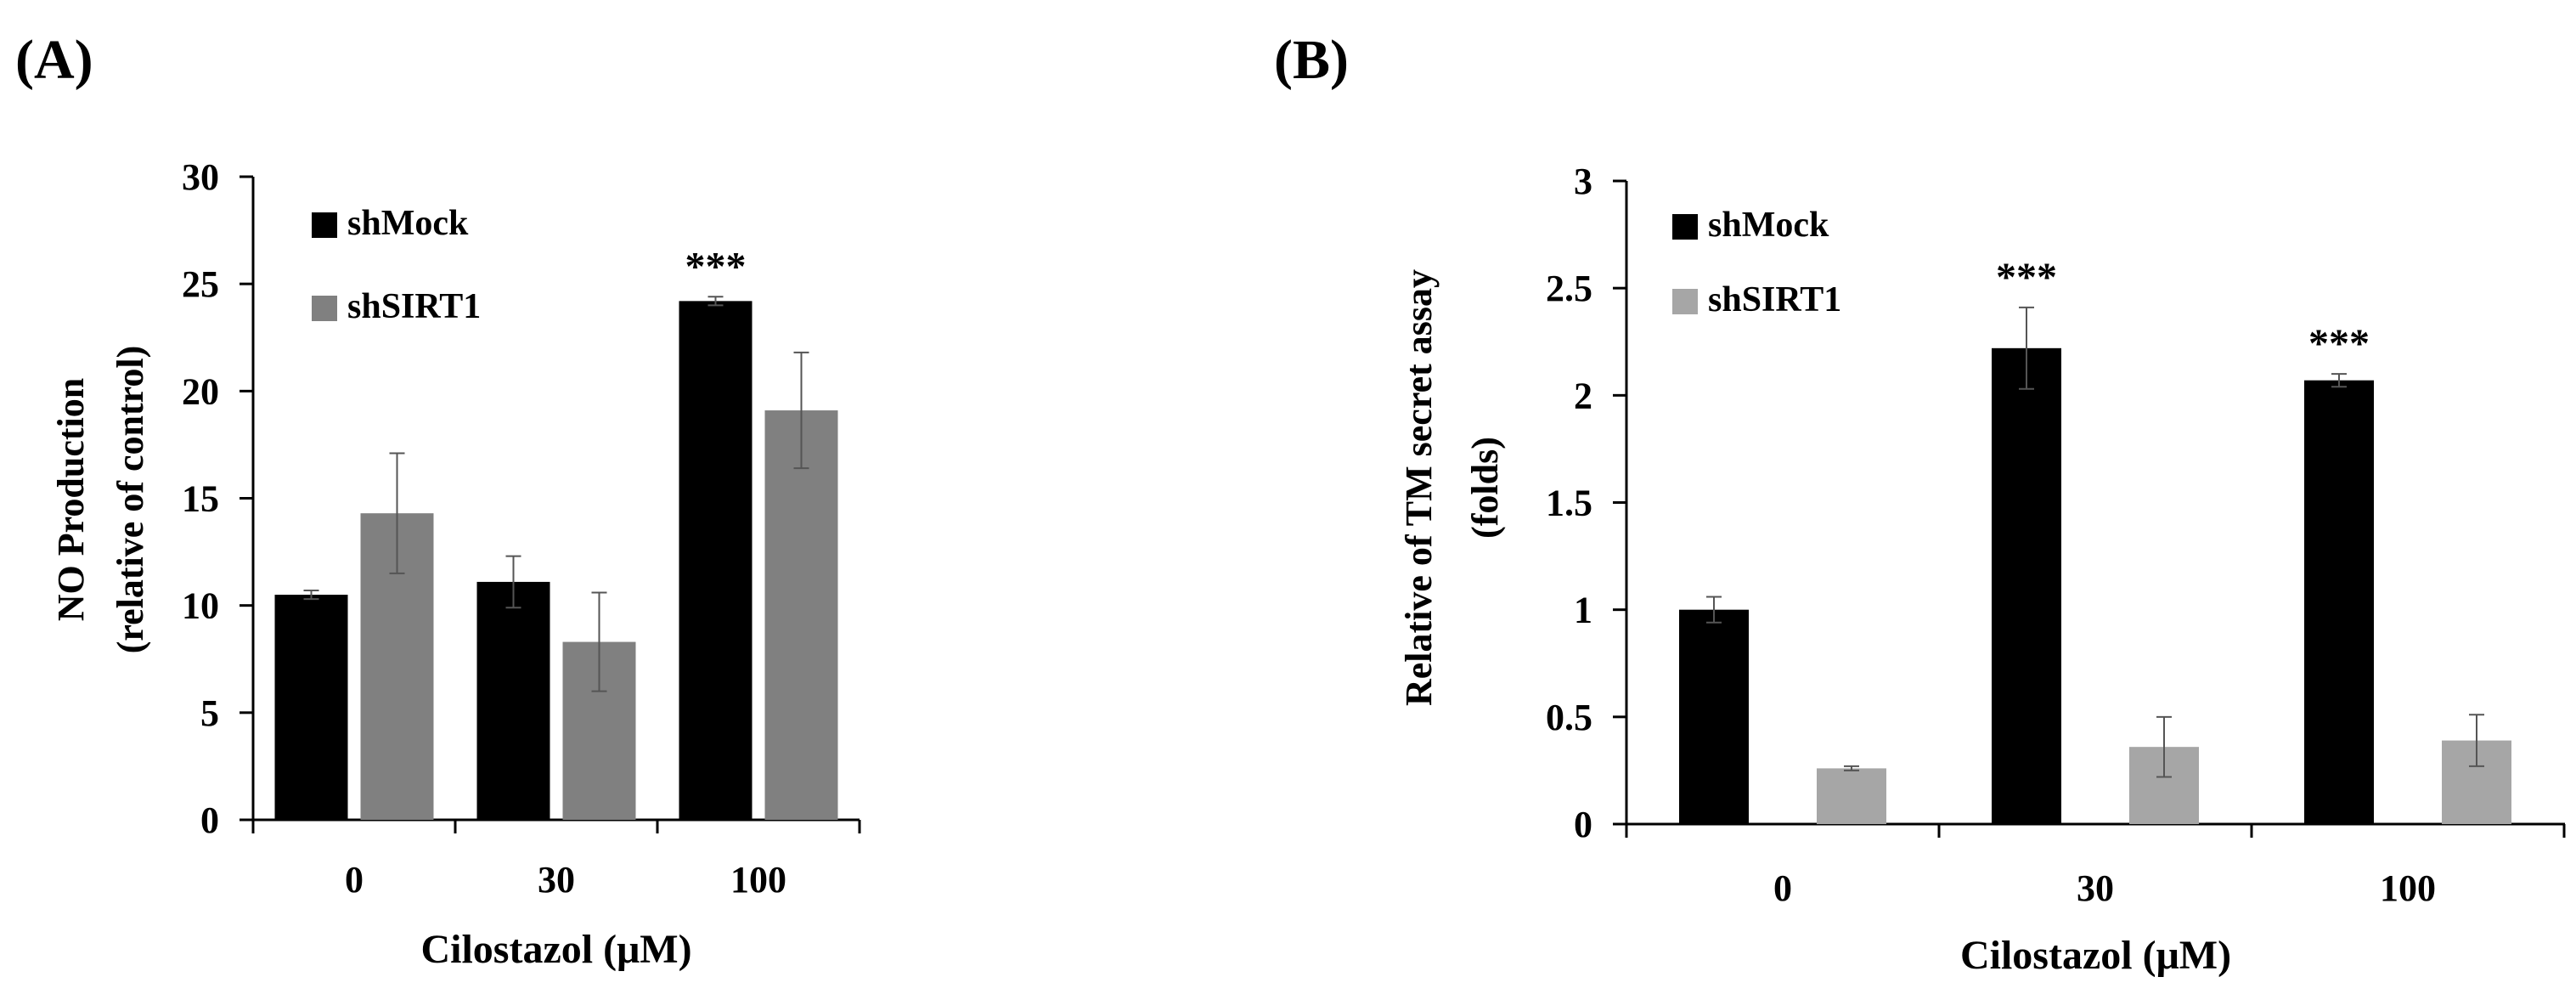  Describe the element at coordinates (1768, 226) in the screenshot. I see `panel-b-legend-label: shMock` at that location.